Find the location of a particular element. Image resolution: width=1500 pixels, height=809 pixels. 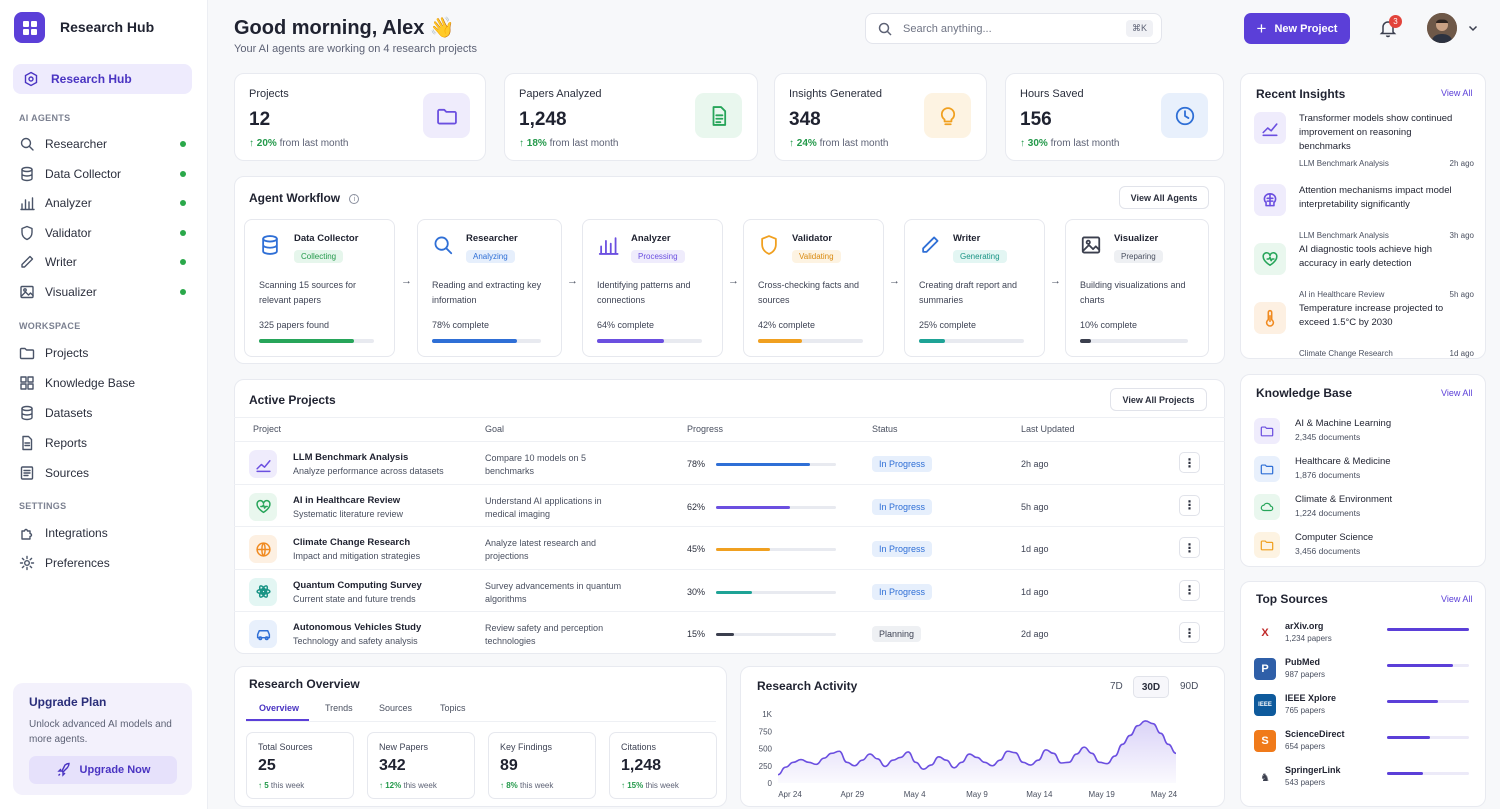

pen-icon is located at coordinates (930, 245).